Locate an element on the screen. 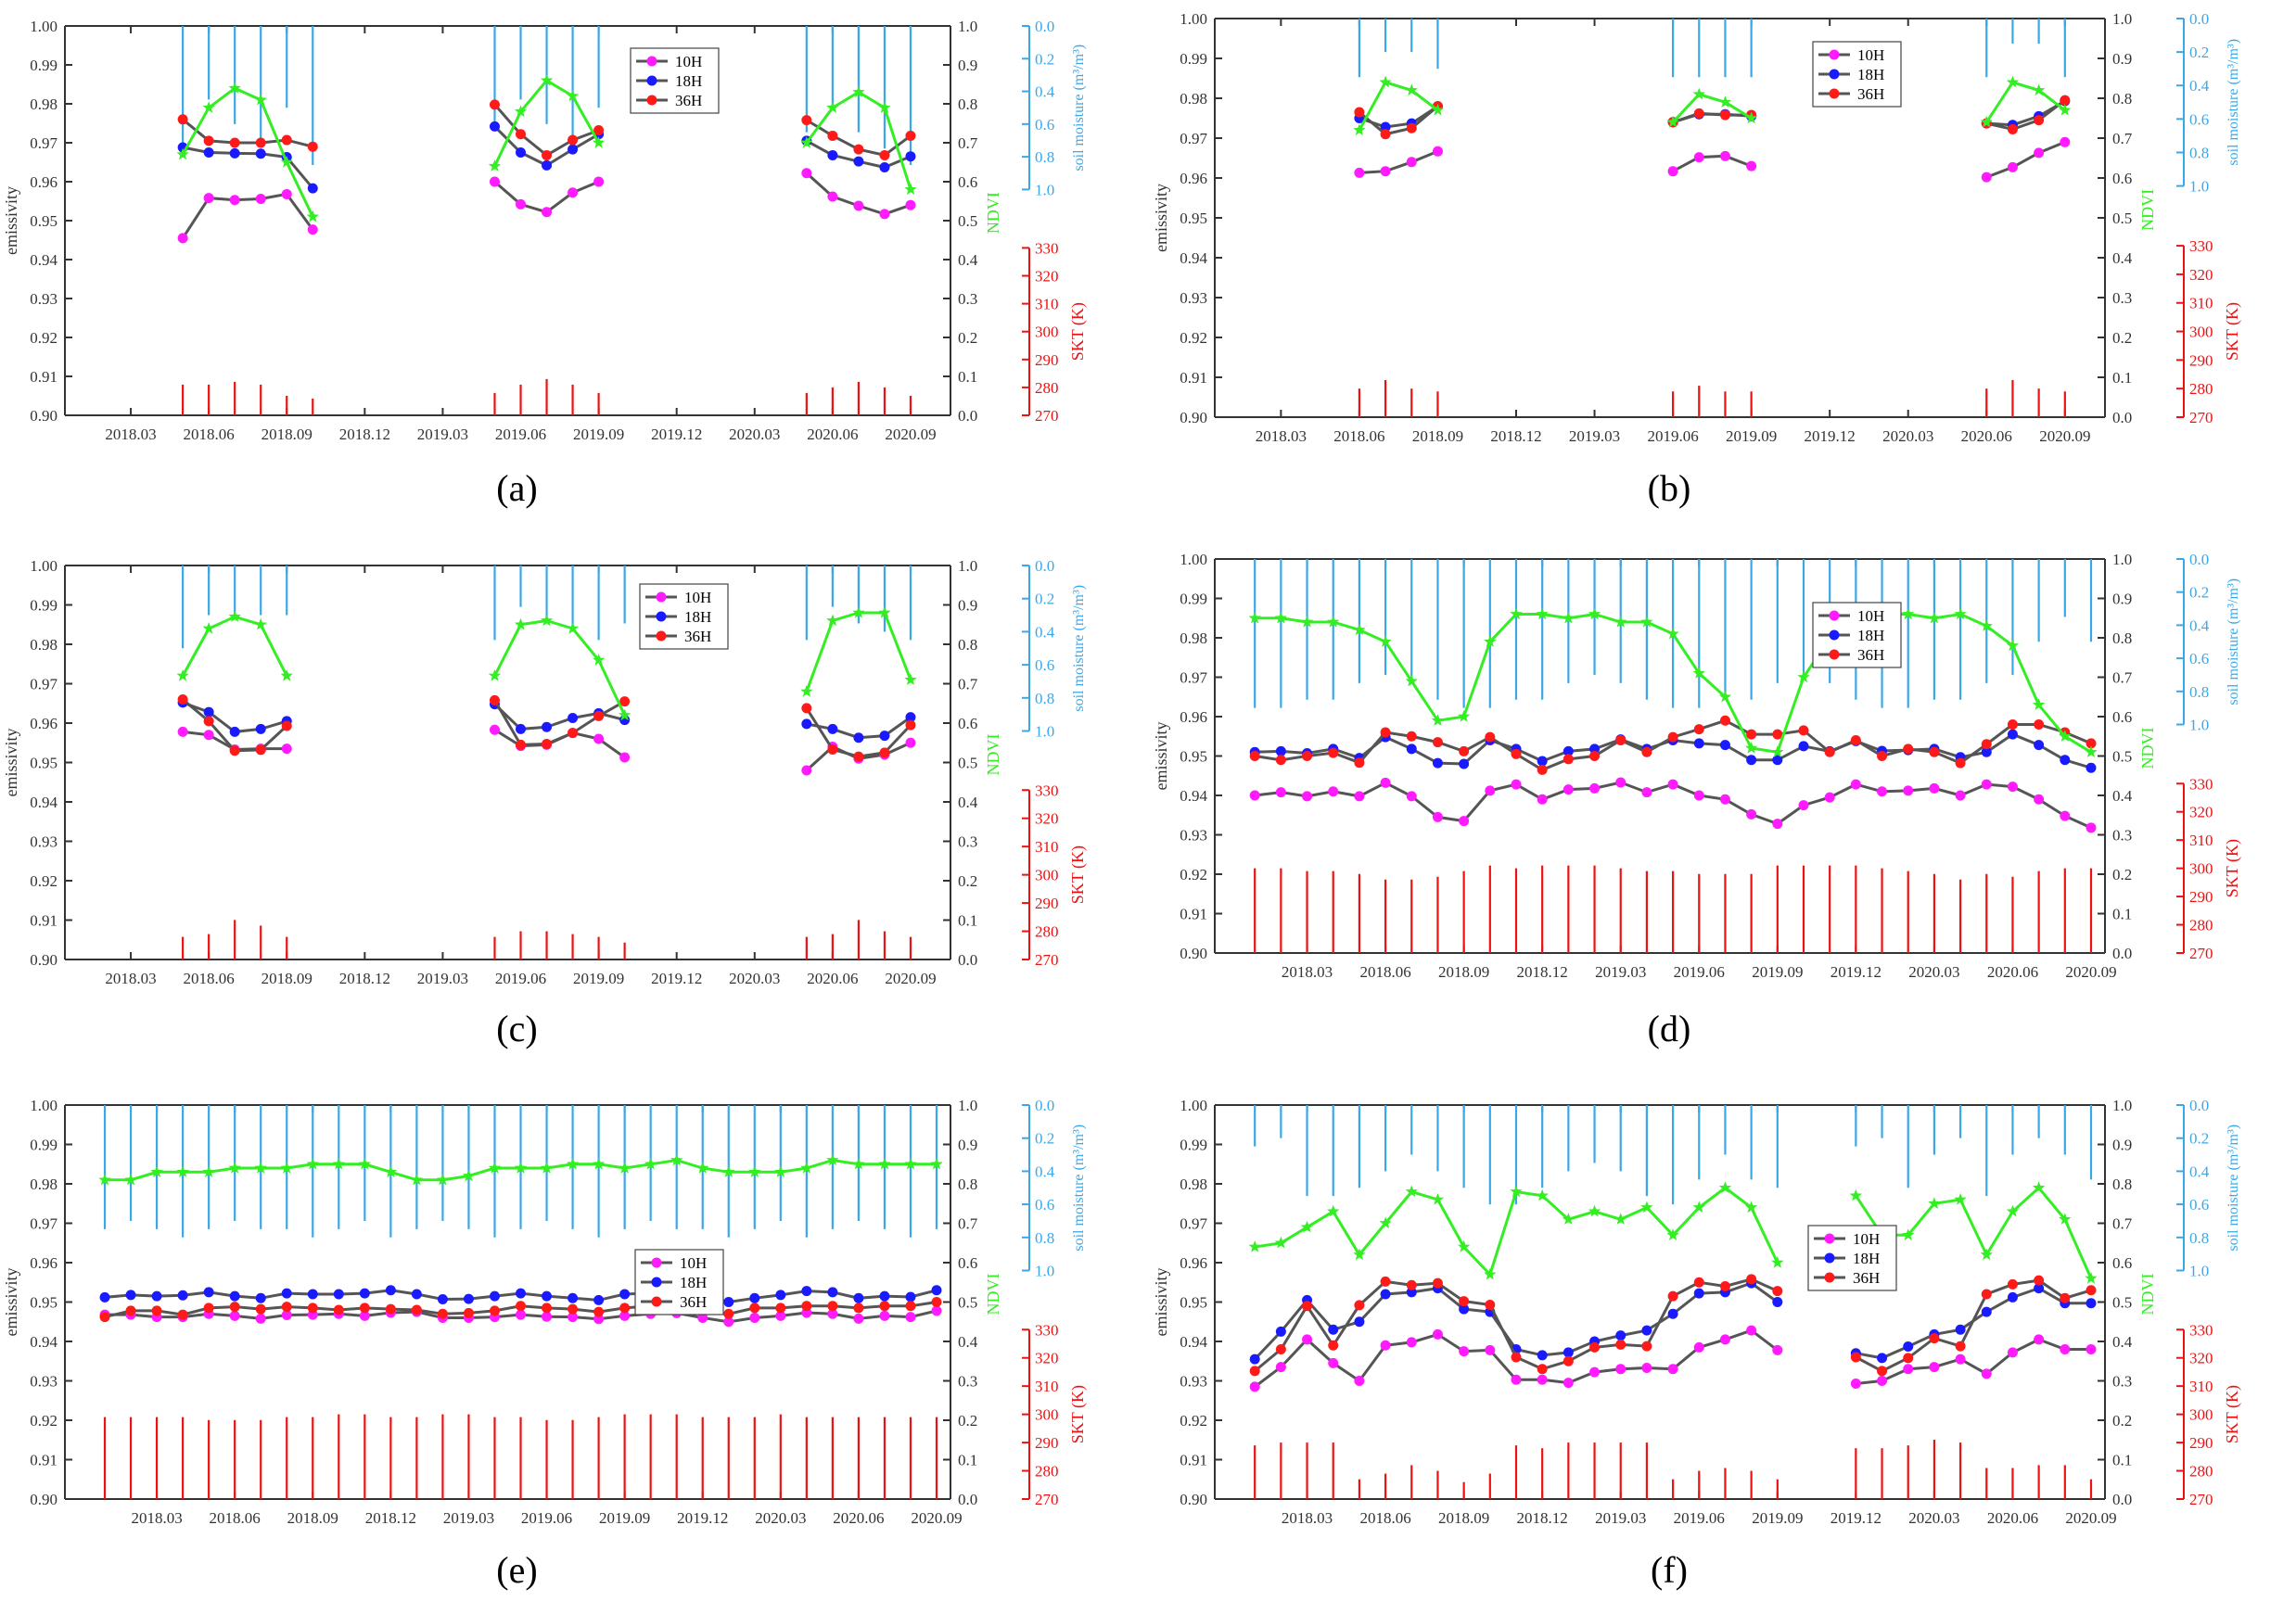  skt-tick-label: 290 is located at coordinates (1047, 360).